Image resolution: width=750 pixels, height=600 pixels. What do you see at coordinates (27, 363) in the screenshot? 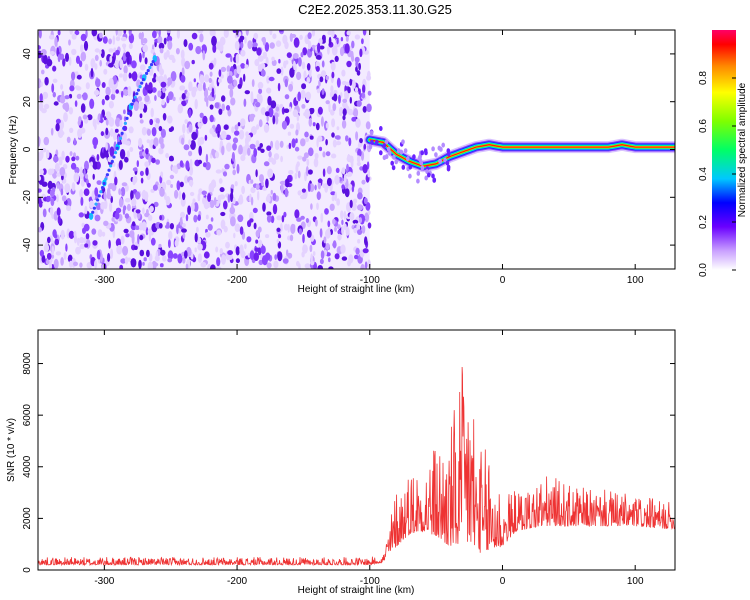
I see `y-tick-label: 8000` at bounding box center [27, 363].